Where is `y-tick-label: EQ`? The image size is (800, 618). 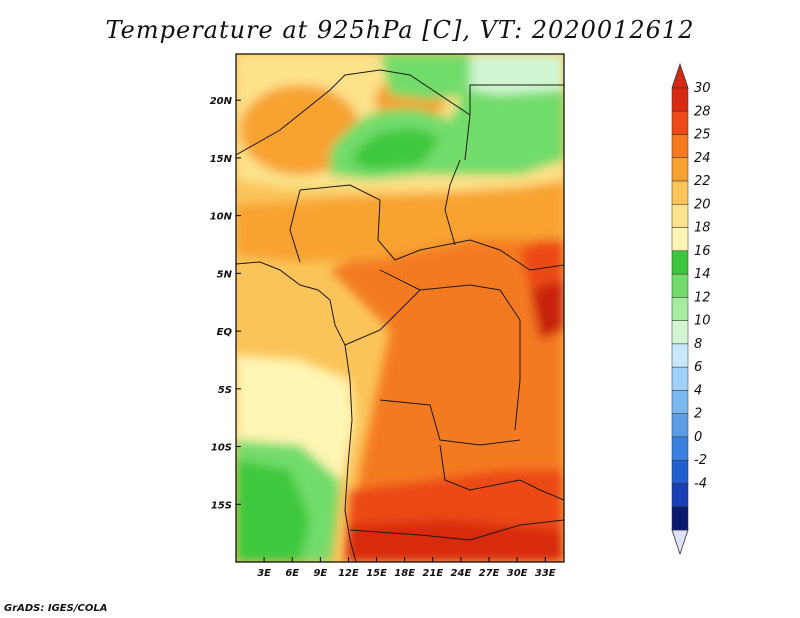
y-tick-label: EQ is located at coordinates (225, 332).